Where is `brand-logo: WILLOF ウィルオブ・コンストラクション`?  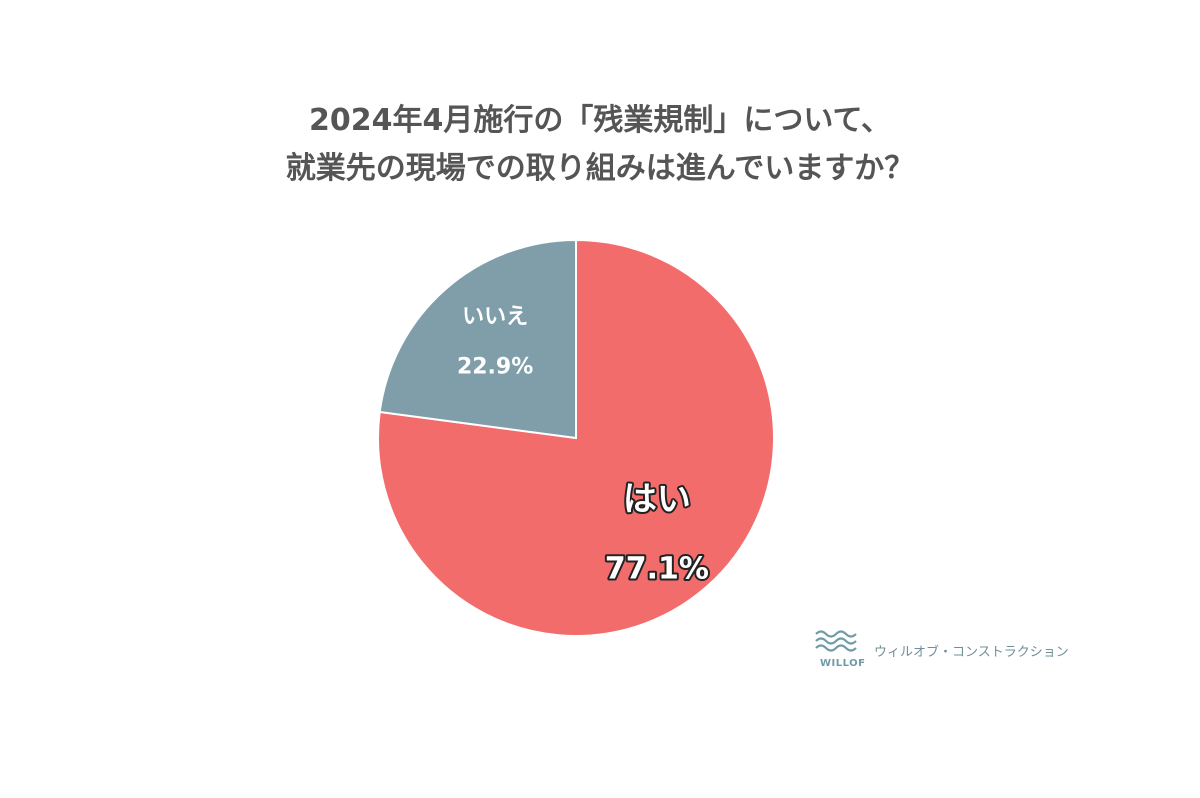 brand-logo: WILLOF ウィルオブ・コンストラクション is located at coordinates (959, 652).